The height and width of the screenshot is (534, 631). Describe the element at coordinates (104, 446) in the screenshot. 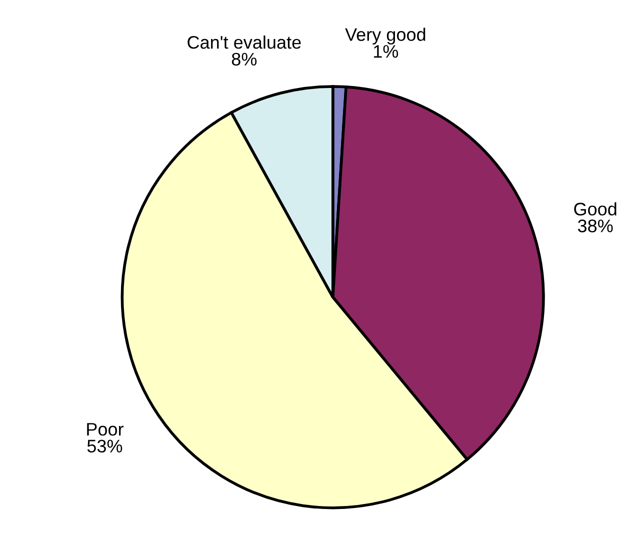

I see `data-label: 53%` at that location.